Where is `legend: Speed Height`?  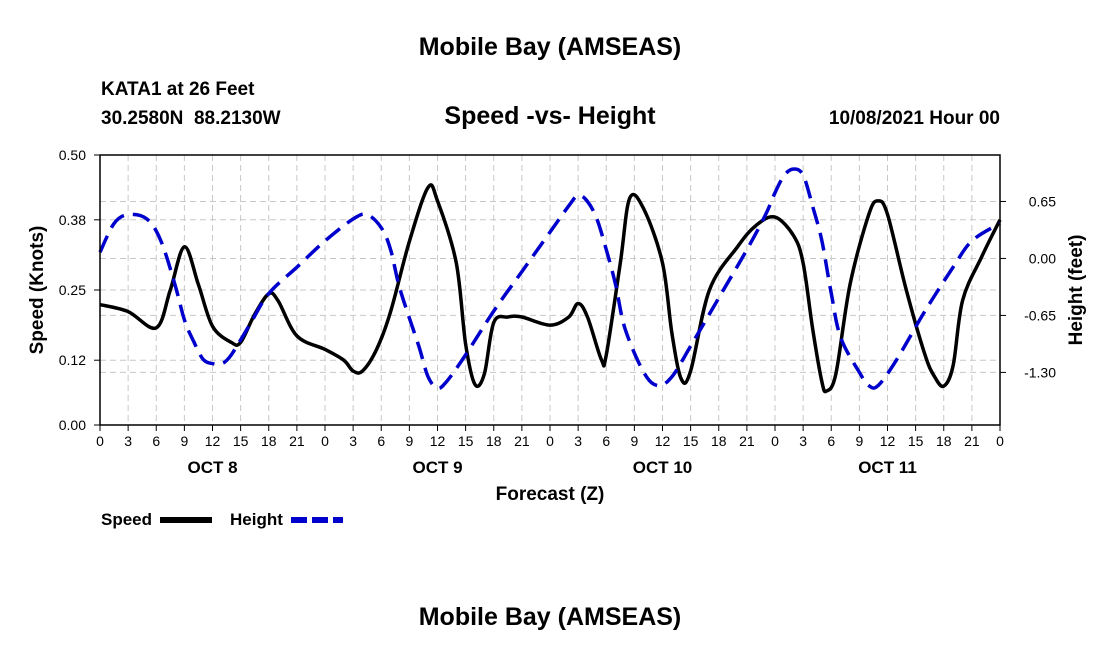 legend: Speed Height is located at coordinates (222, 519).